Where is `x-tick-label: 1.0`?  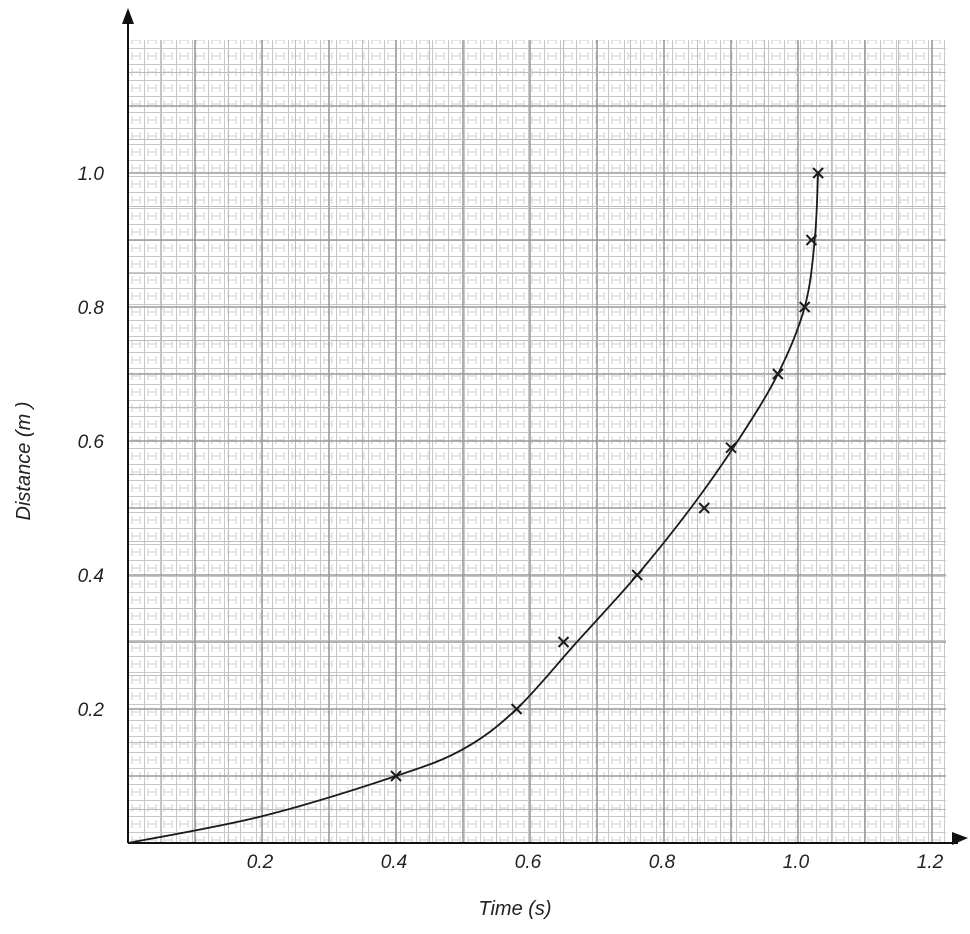 x-tick-label: 1.0 is located at coordinates (796, 862).